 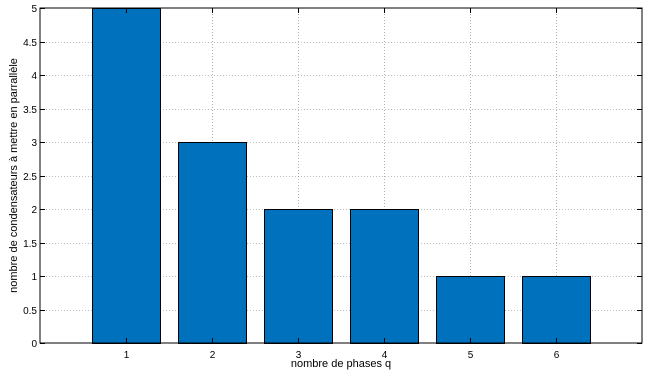 What do you see at coordinates (30, 43) in the screenshot?
I see `y-tick-label: 4.5` at bounding box center [30, 43].